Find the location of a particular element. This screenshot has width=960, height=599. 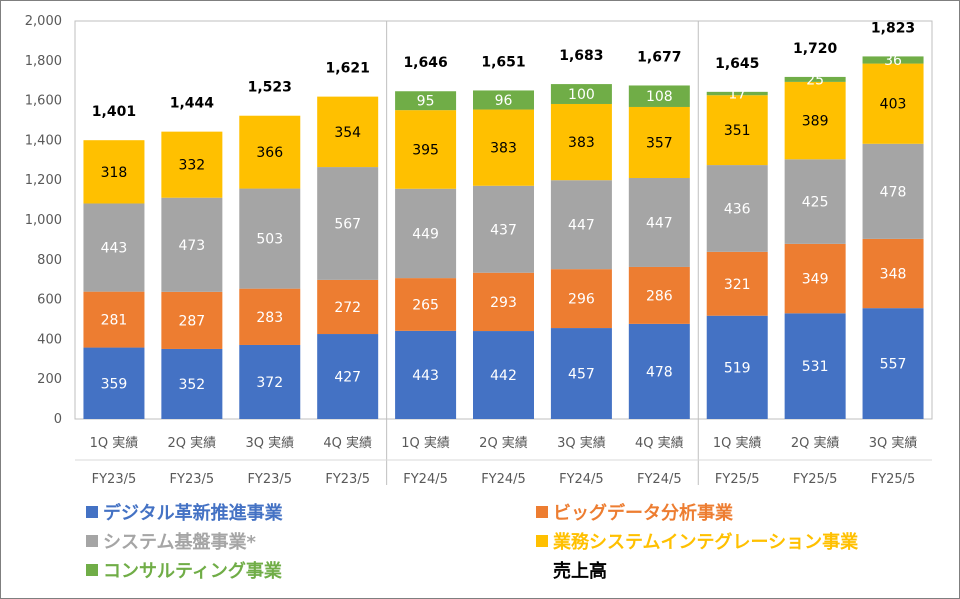

data-label: 366 is located at coordinates (269, 153).